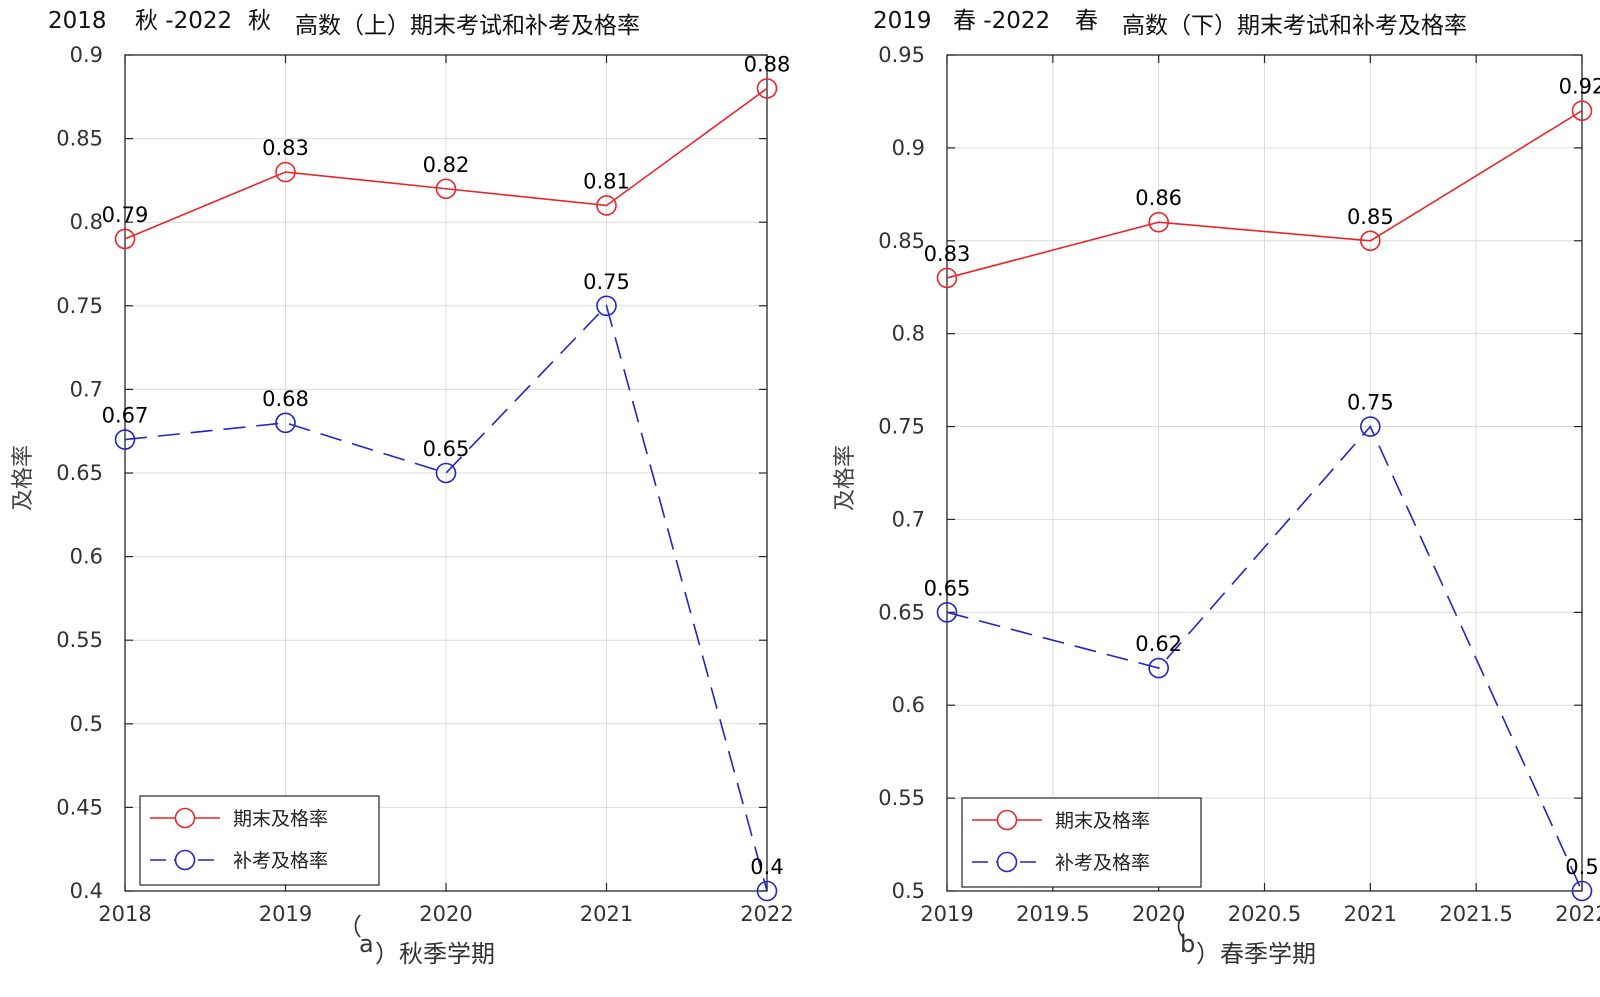 This screenshot has height=997, width=1600. I want to click on data-label: 0.92, so click(1579, 87).